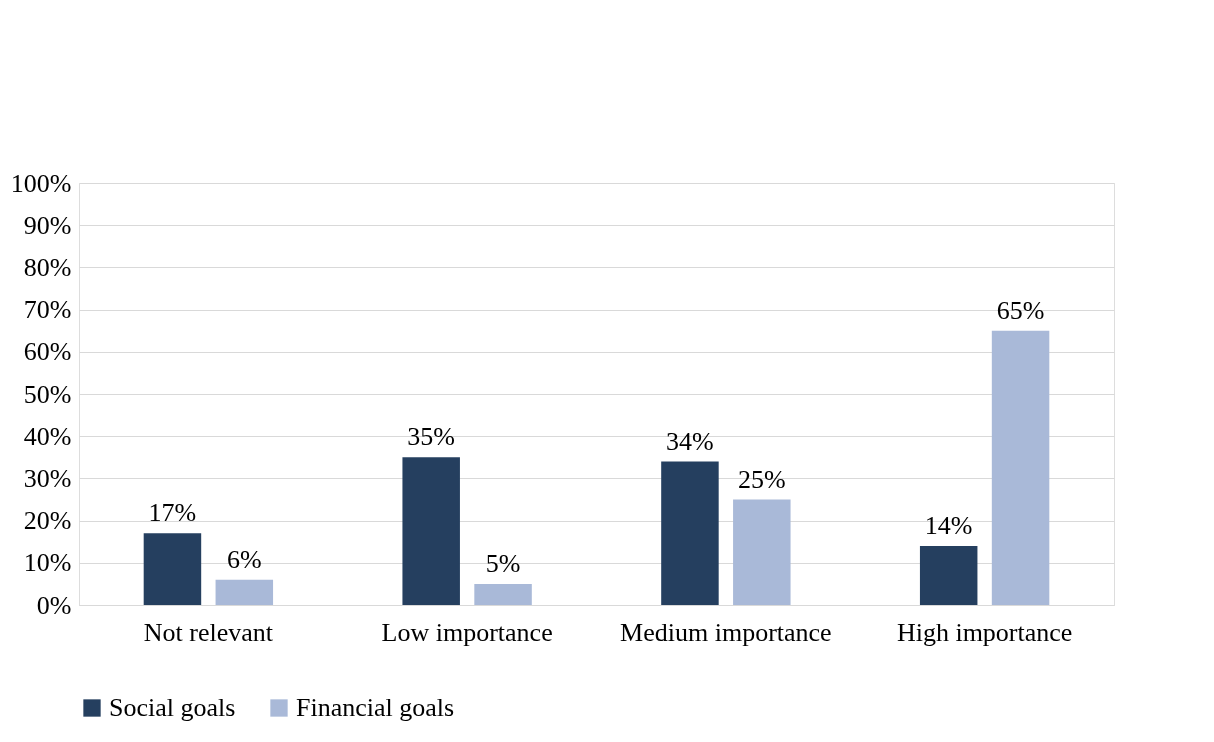  Describe the element at coordinates (54, 605) in the screenshot. I see `y-tick-label: 0%` at that location.